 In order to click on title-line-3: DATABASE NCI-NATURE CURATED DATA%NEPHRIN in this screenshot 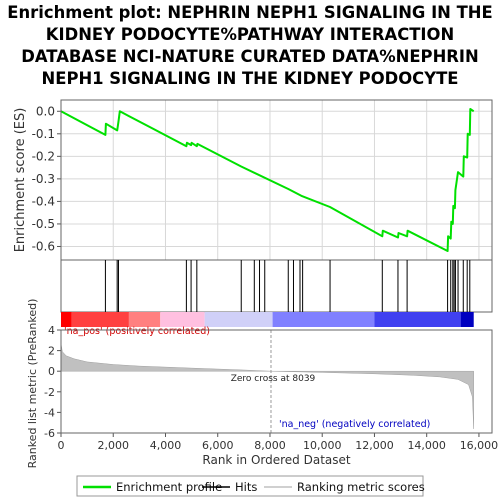, I will do `click(250, 56)`.